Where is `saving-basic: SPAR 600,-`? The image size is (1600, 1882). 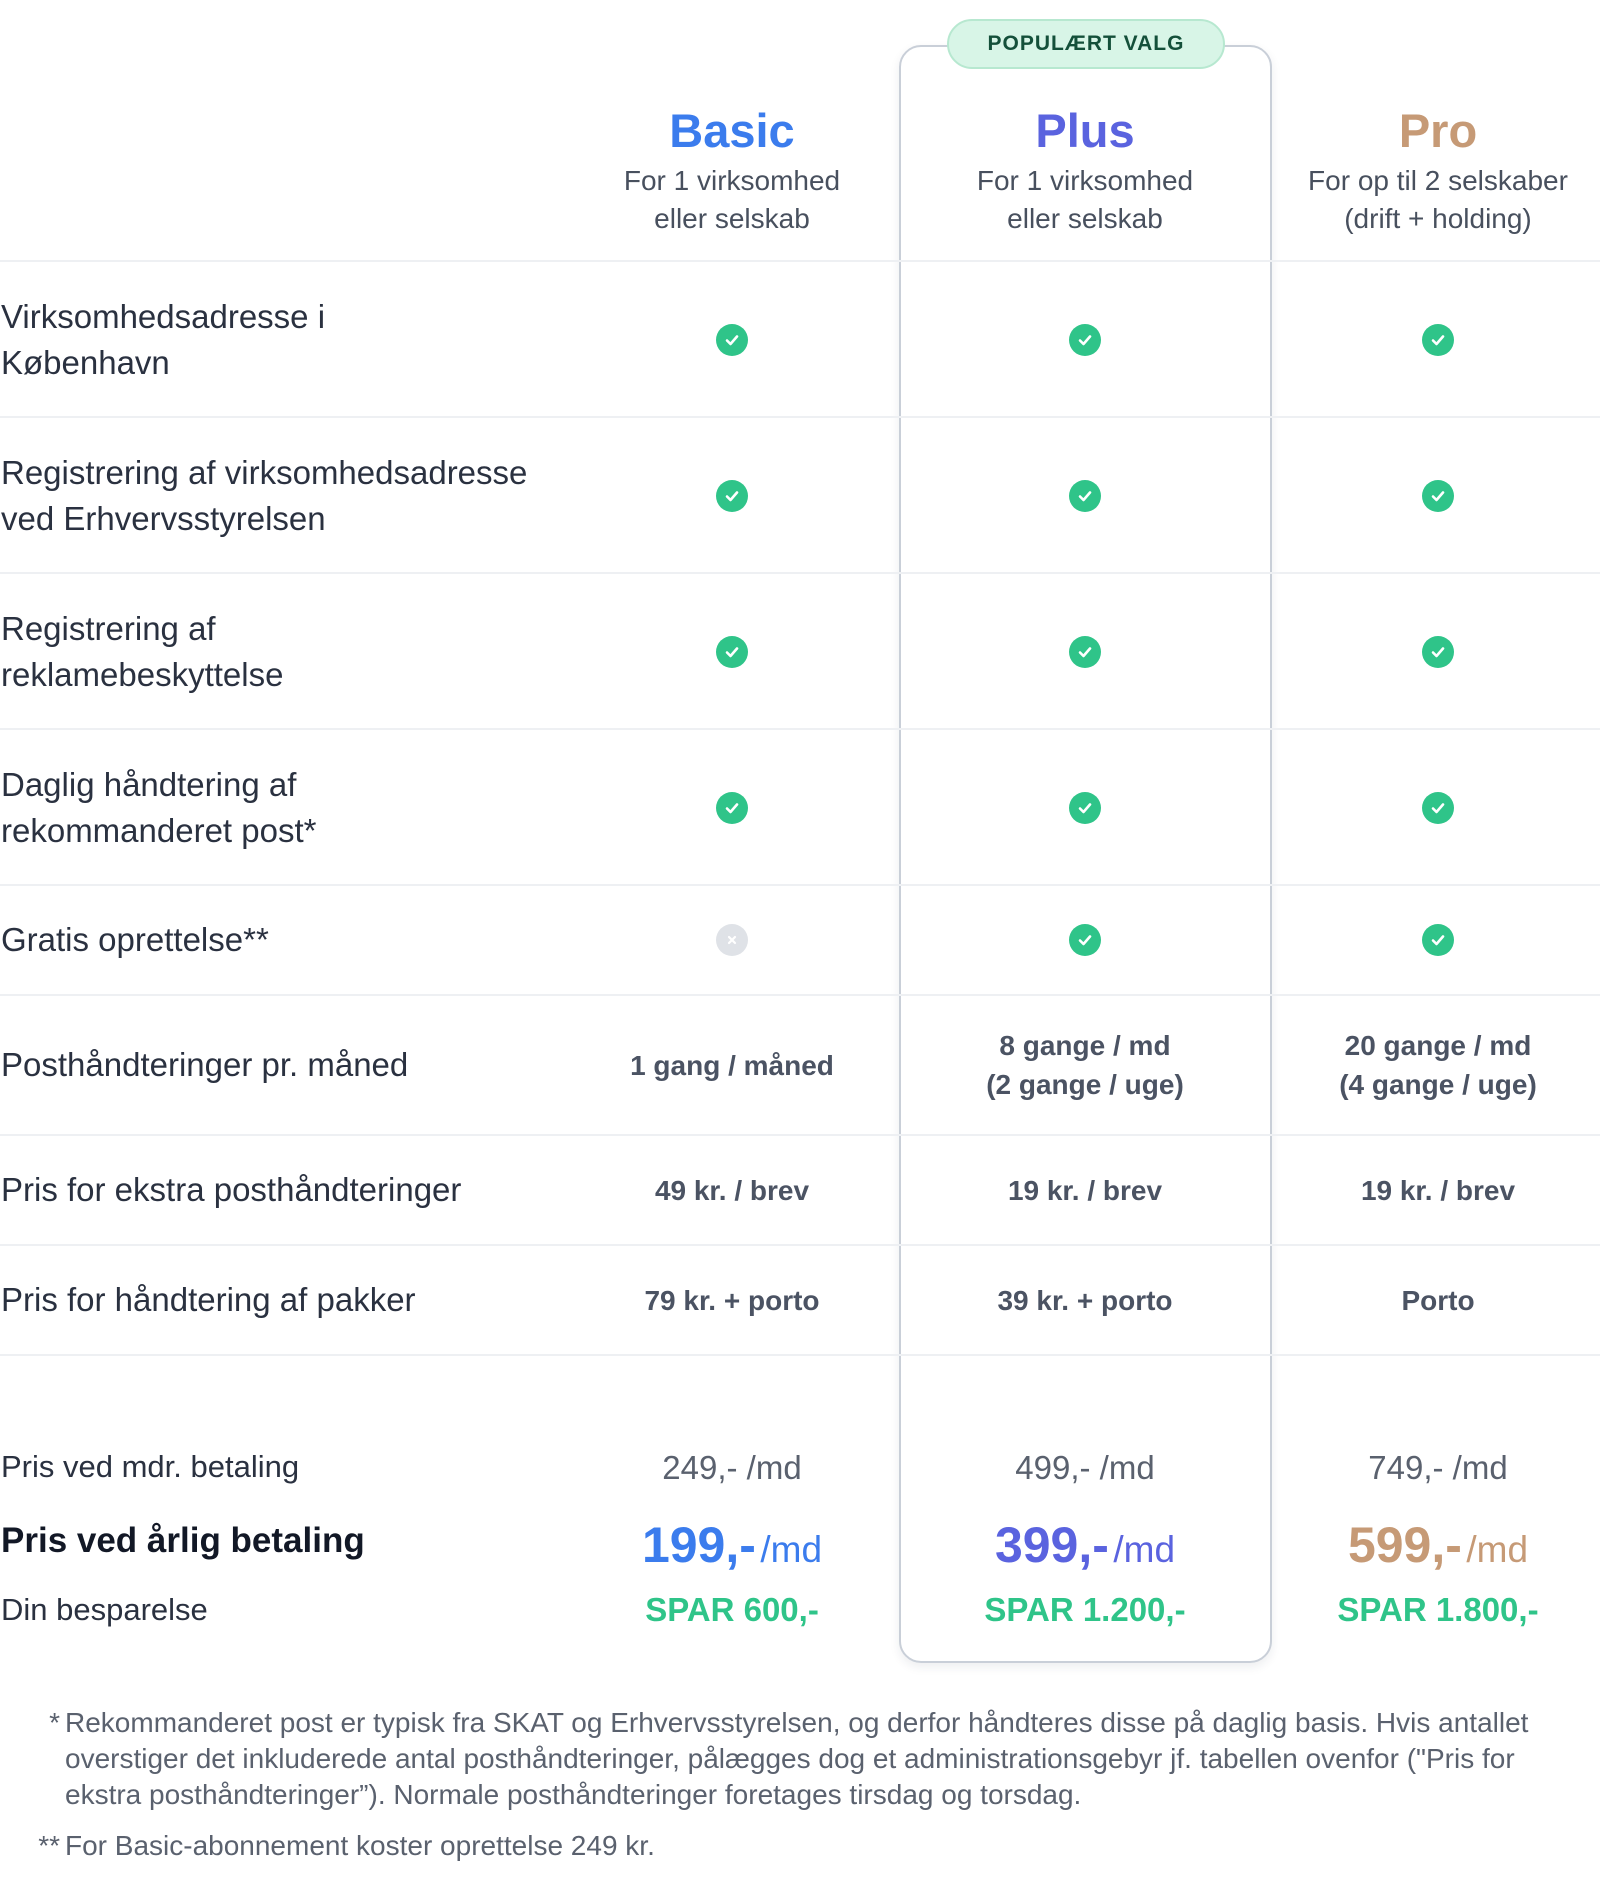
saving-basic: SPAR 600,- is located at coordinates (732, 1609).